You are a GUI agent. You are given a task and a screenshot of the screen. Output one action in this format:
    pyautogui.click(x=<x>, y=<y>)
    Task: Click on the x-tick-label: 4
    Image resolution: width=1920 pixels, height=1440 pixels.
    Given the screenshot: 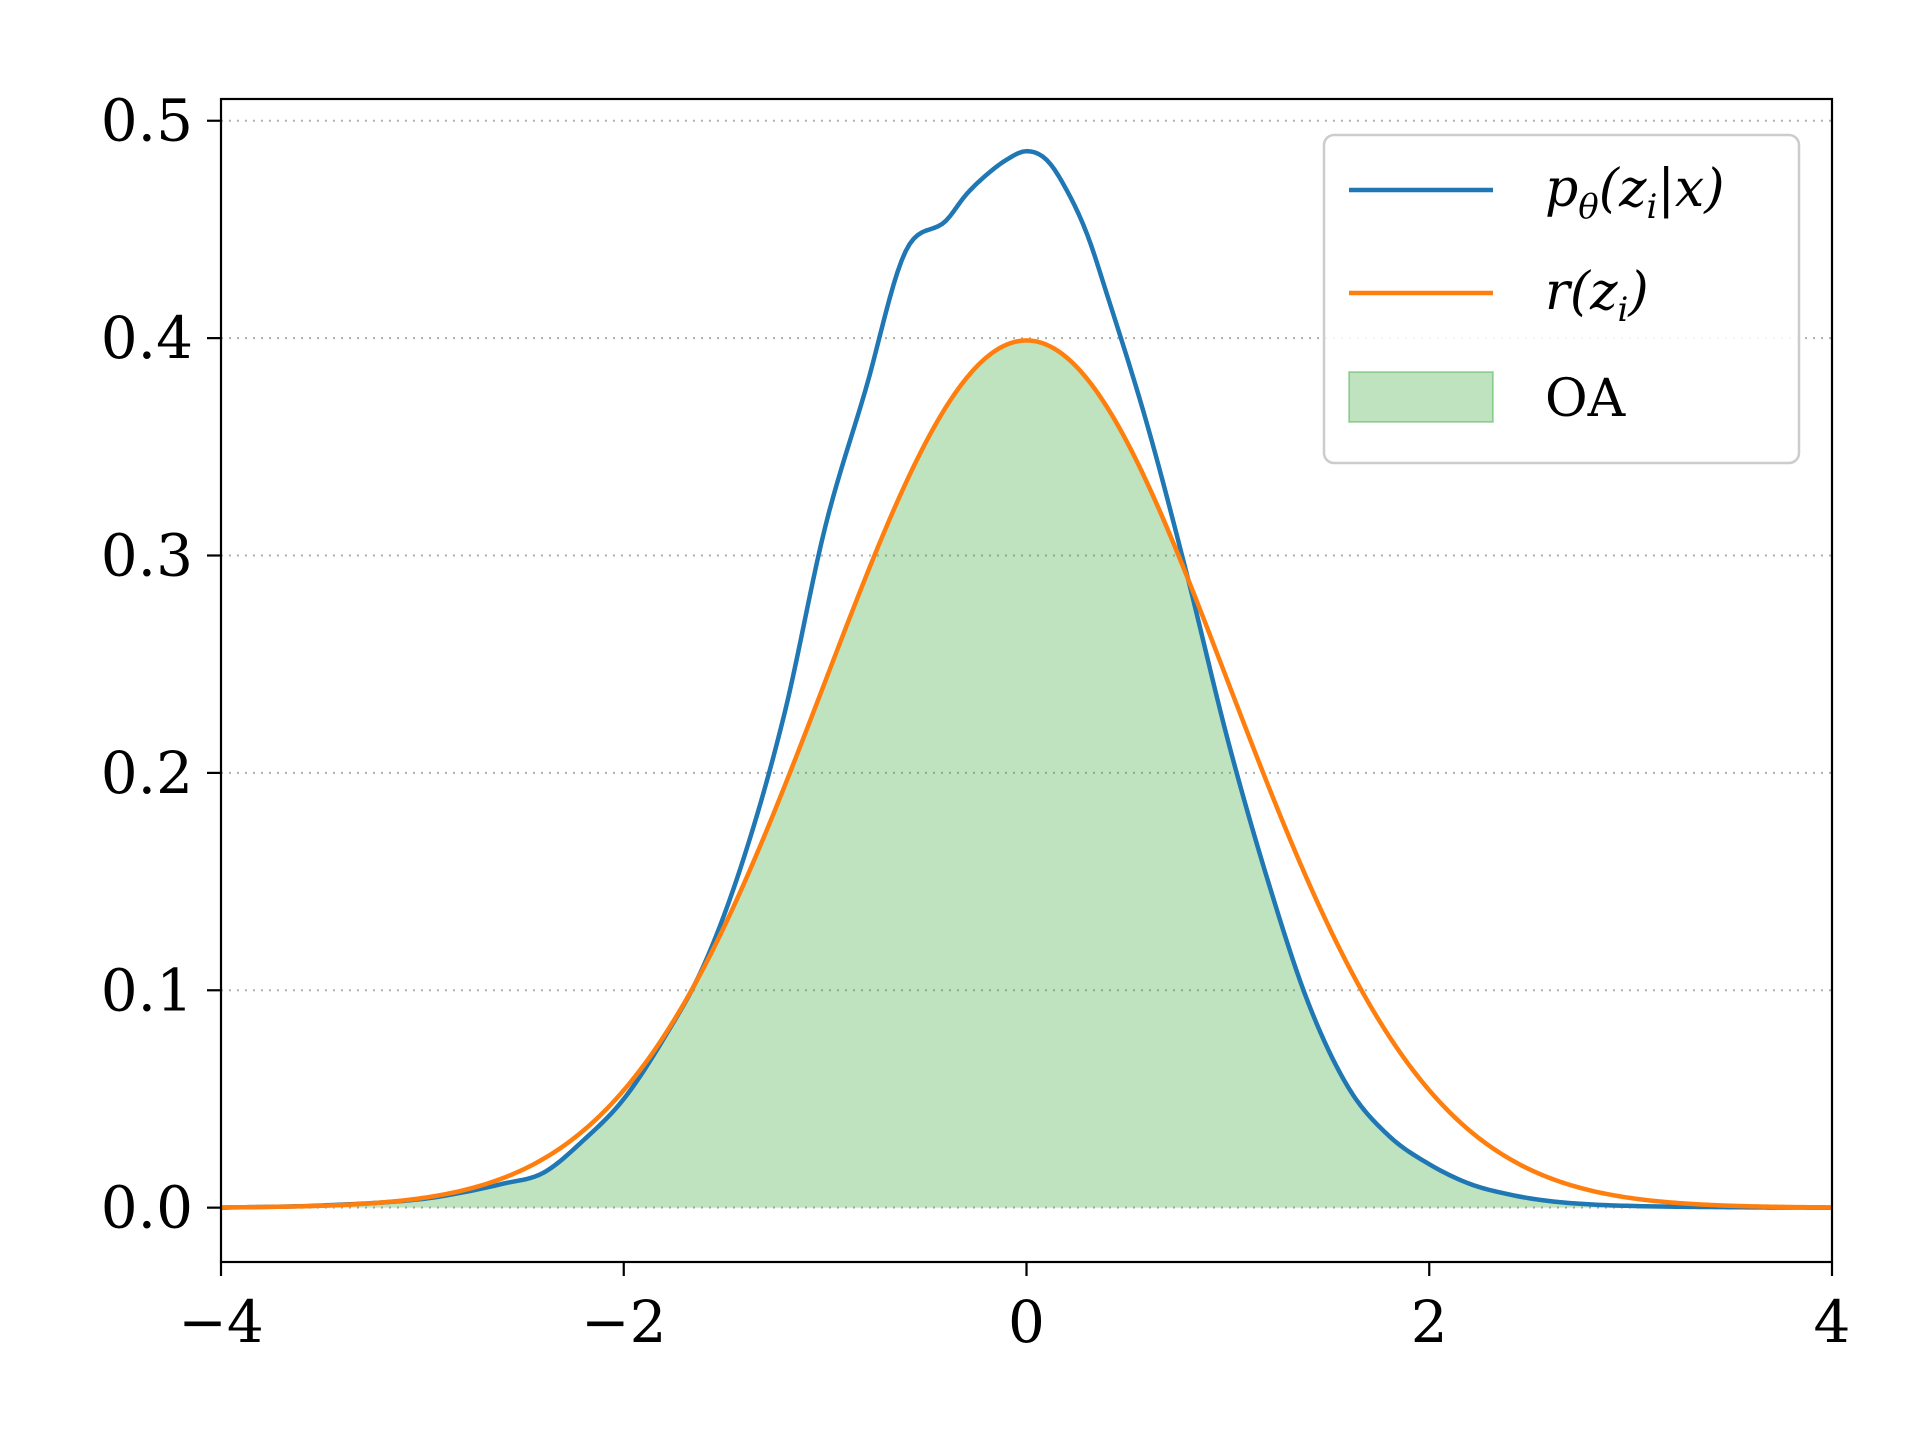 What is the action you would take?
    pyautogui.click(x=1832, y=1322)
    